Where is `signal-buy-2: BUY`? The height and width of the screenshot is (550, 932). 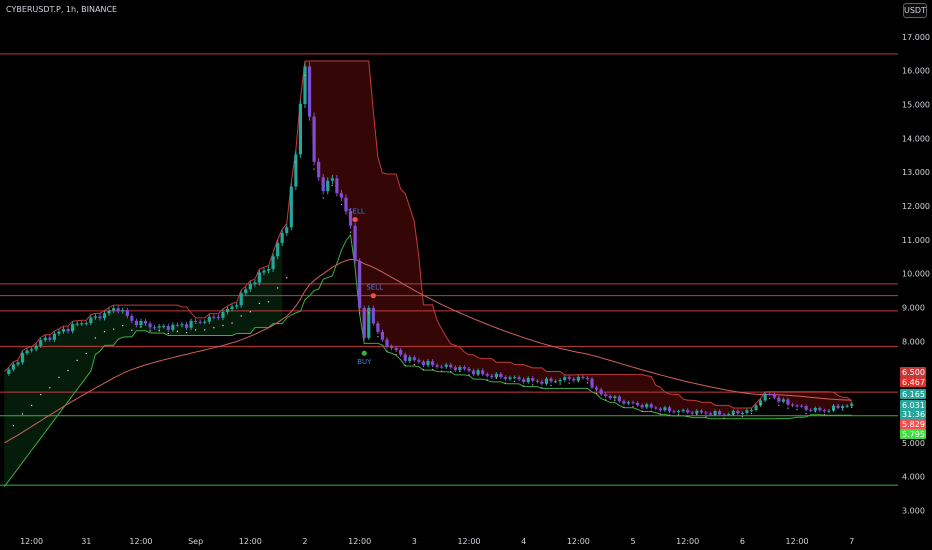 signal-buy-2: BUY is located at coordinates (364, 358).